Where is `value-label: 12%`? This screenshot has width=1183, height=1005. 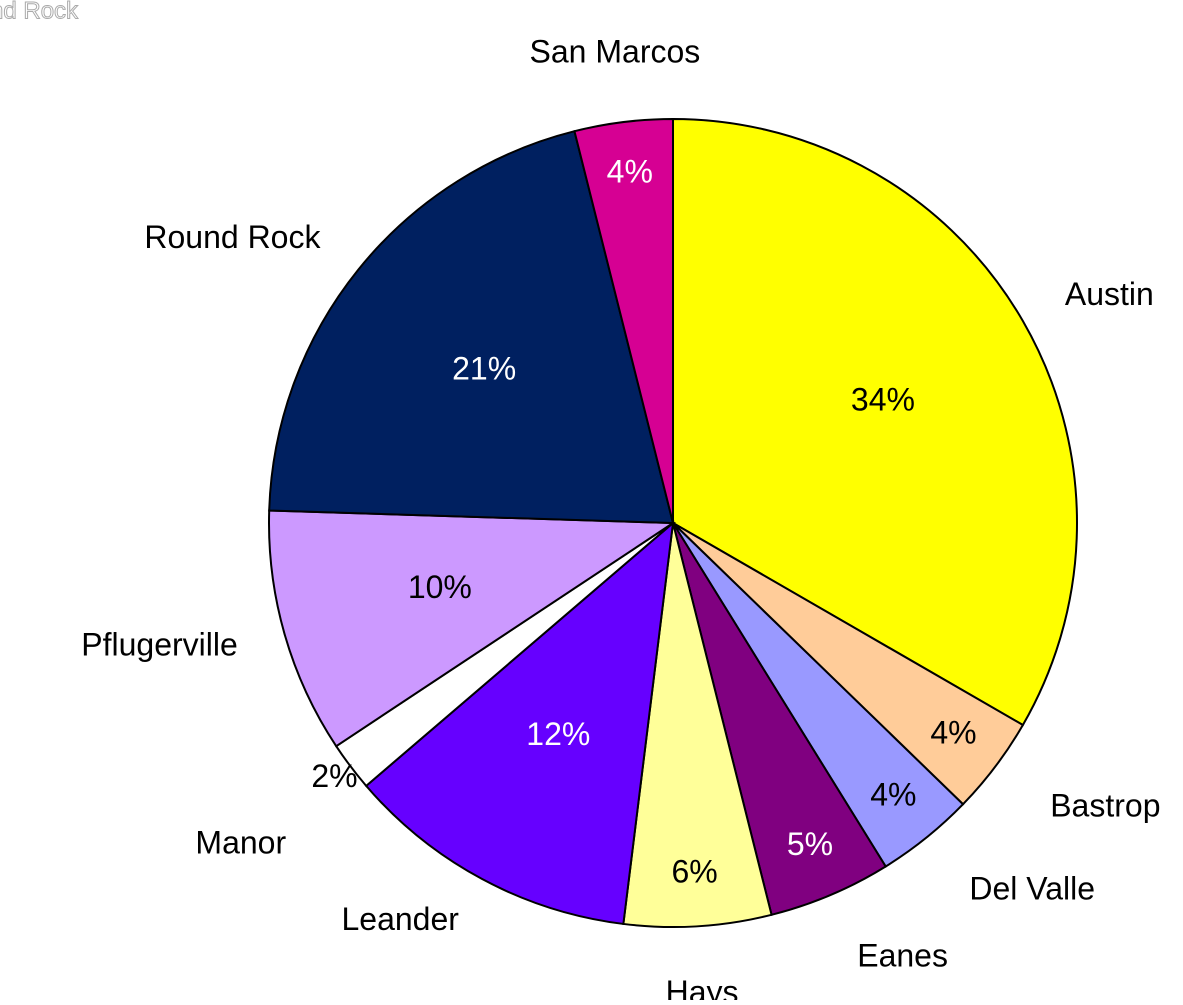
value-label: 12% is located at coordinates (558, 734).